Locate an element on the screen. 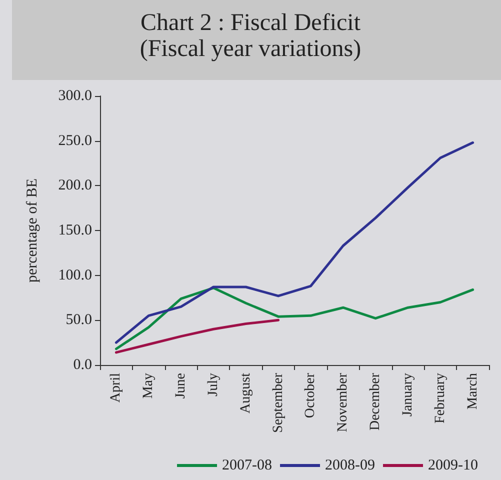  x-tick-label: September is located at coordinates (278, 402).